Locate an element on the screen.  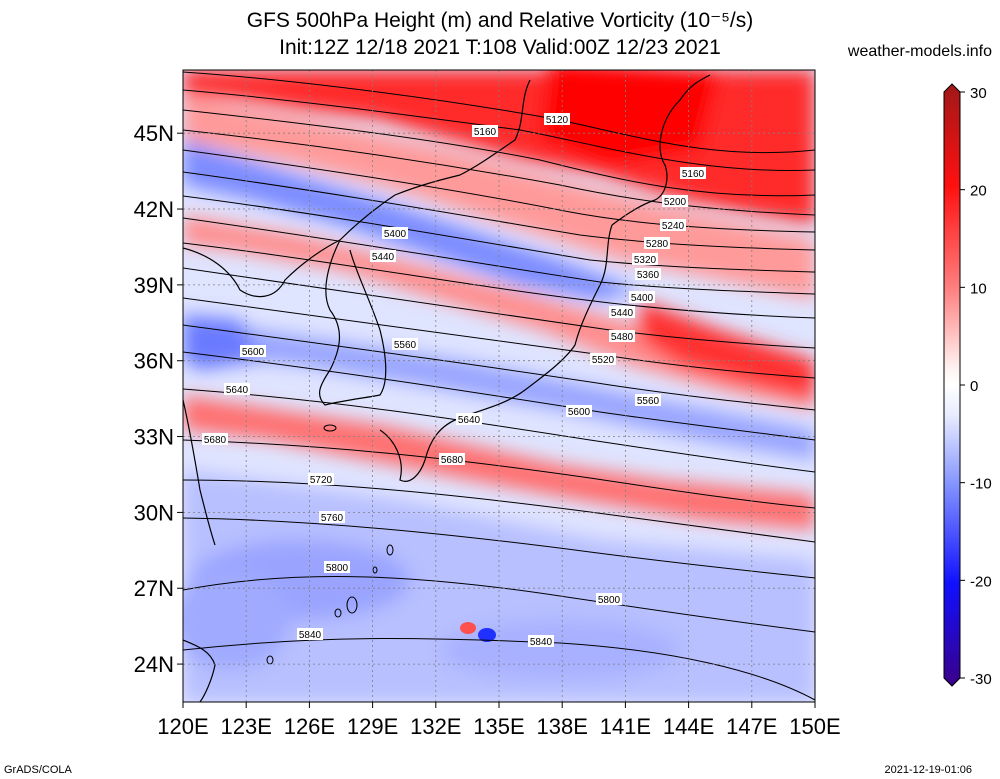
svg-text: 5520 is located at coordinates (603, 360).